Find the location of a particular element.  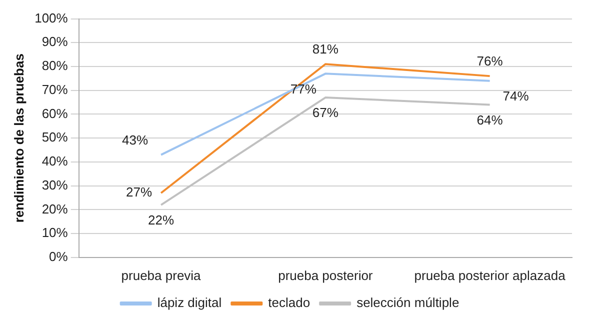

data-label: 67% is located at coordinates (325, 112).